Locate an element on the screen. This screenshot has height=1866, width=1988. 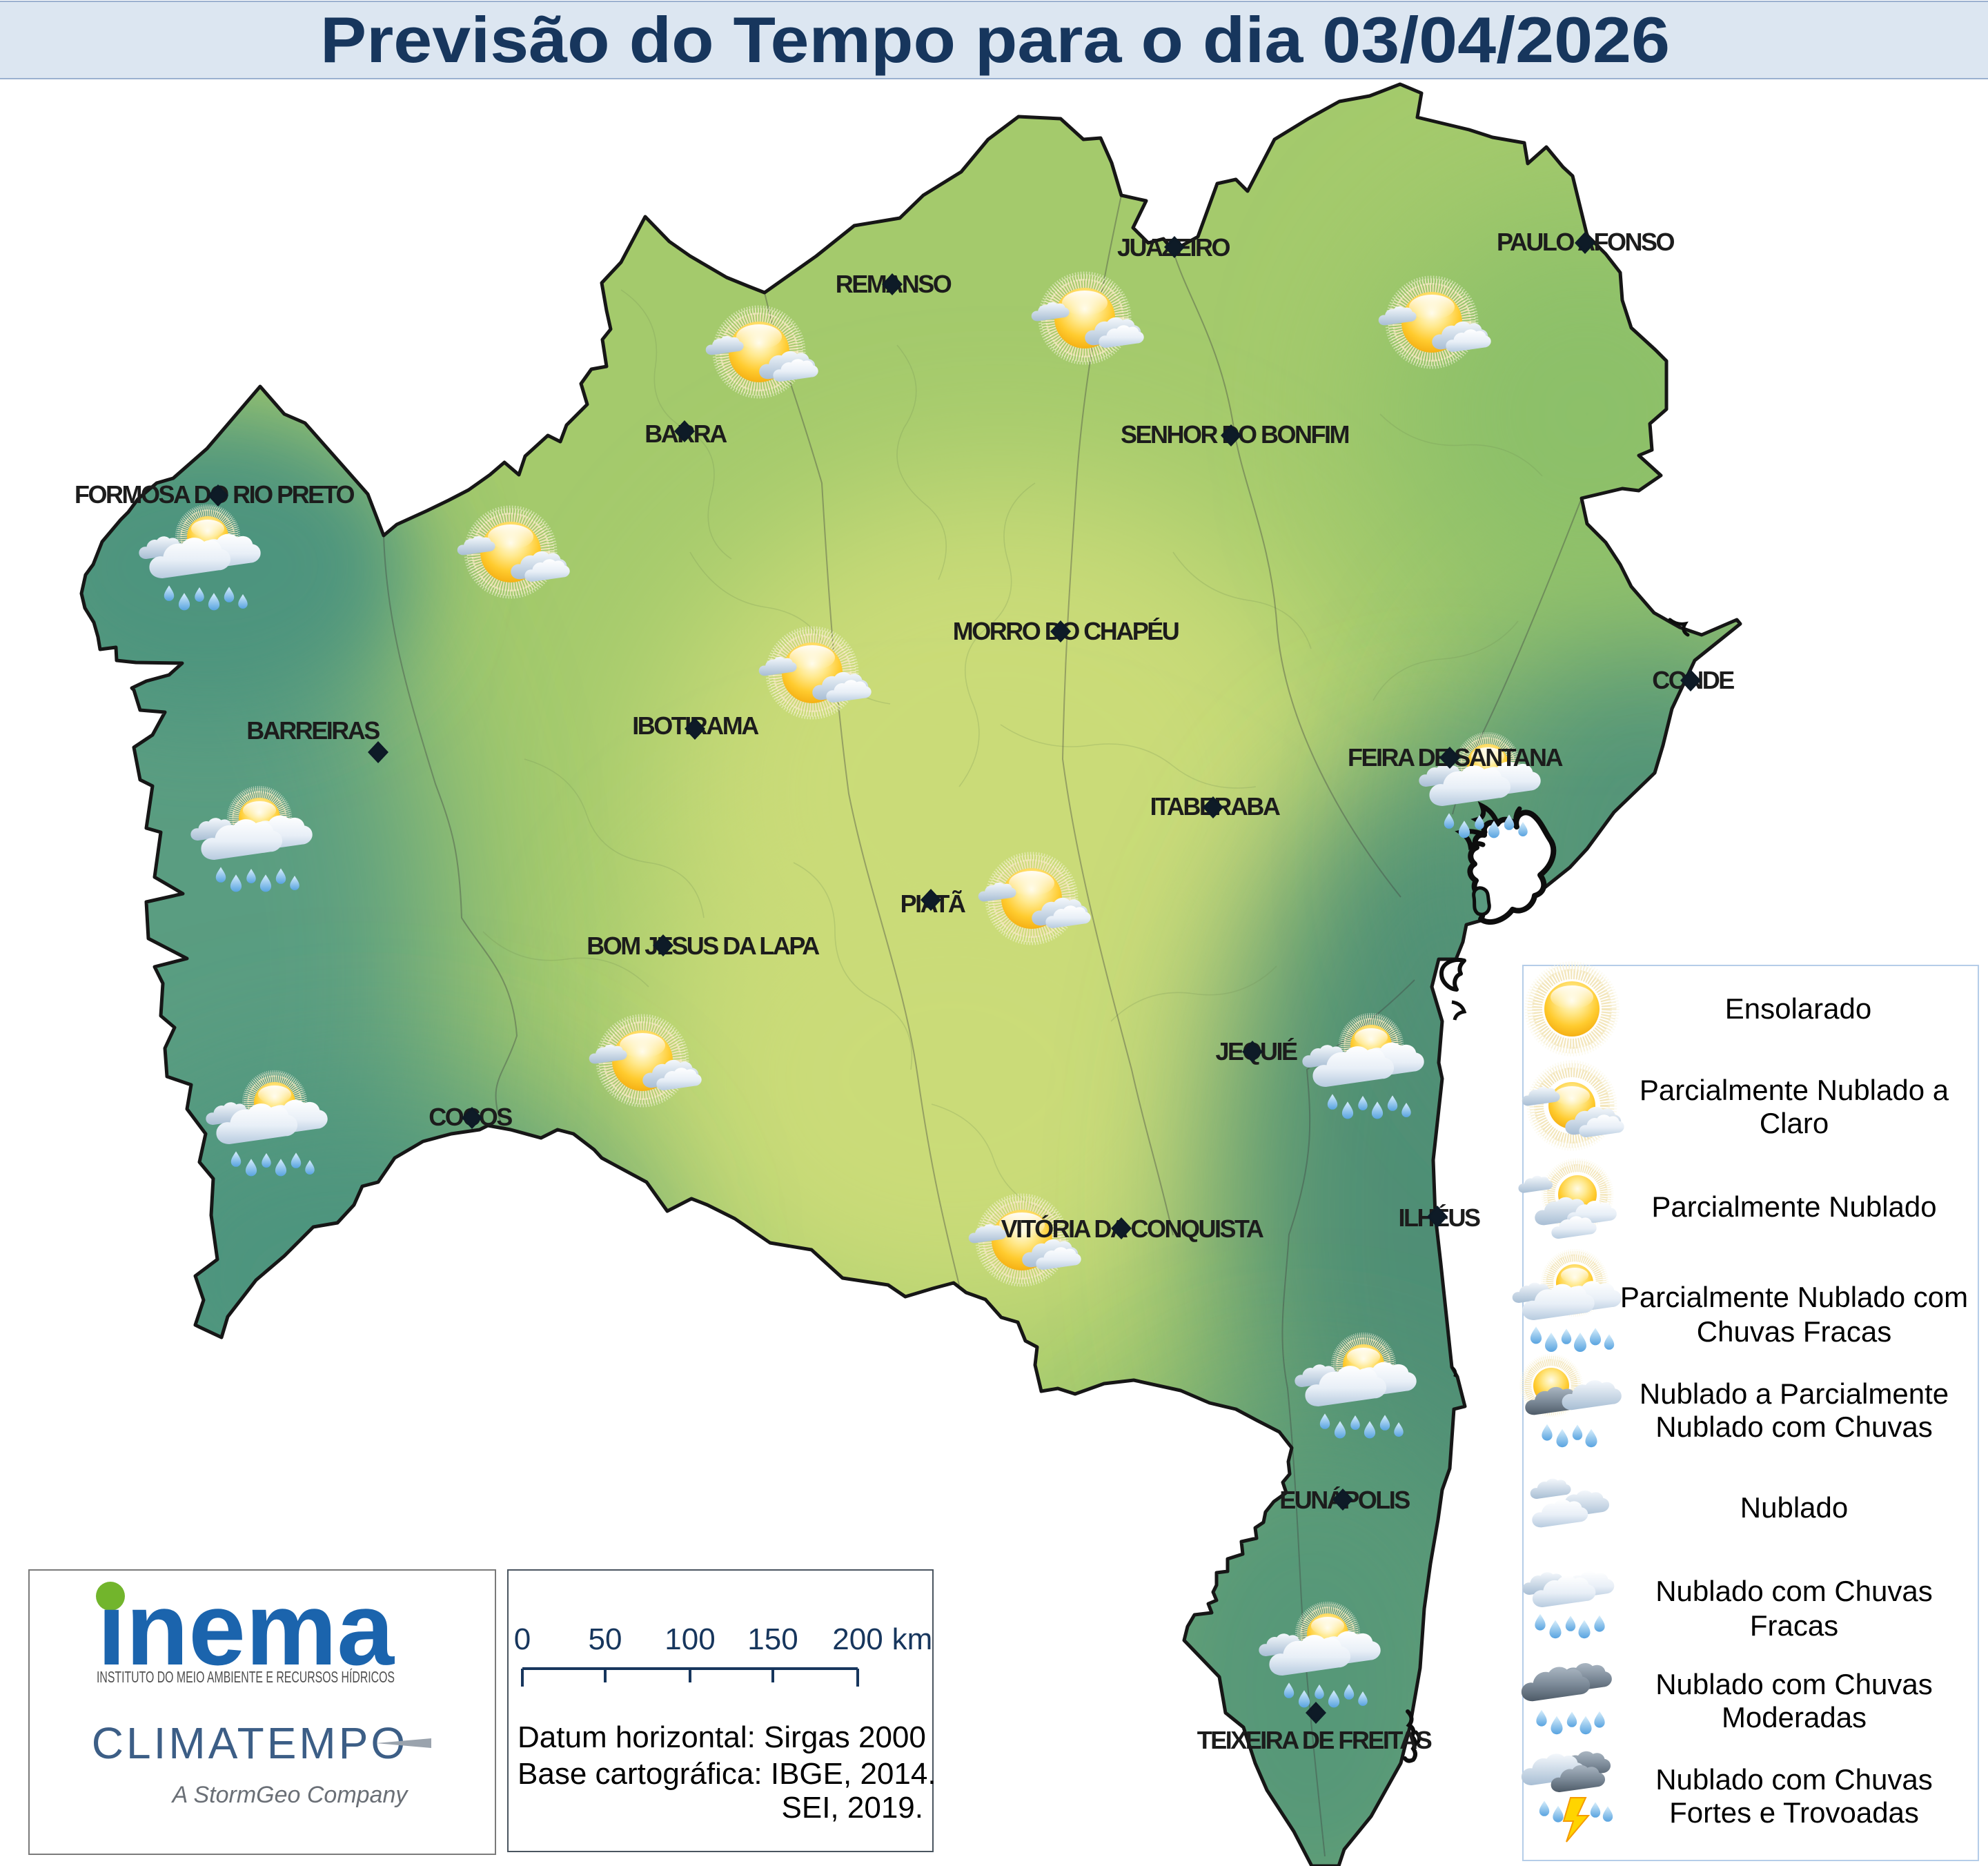
svg-text: A StormGeo Company is located at coordinates (290, 1795).